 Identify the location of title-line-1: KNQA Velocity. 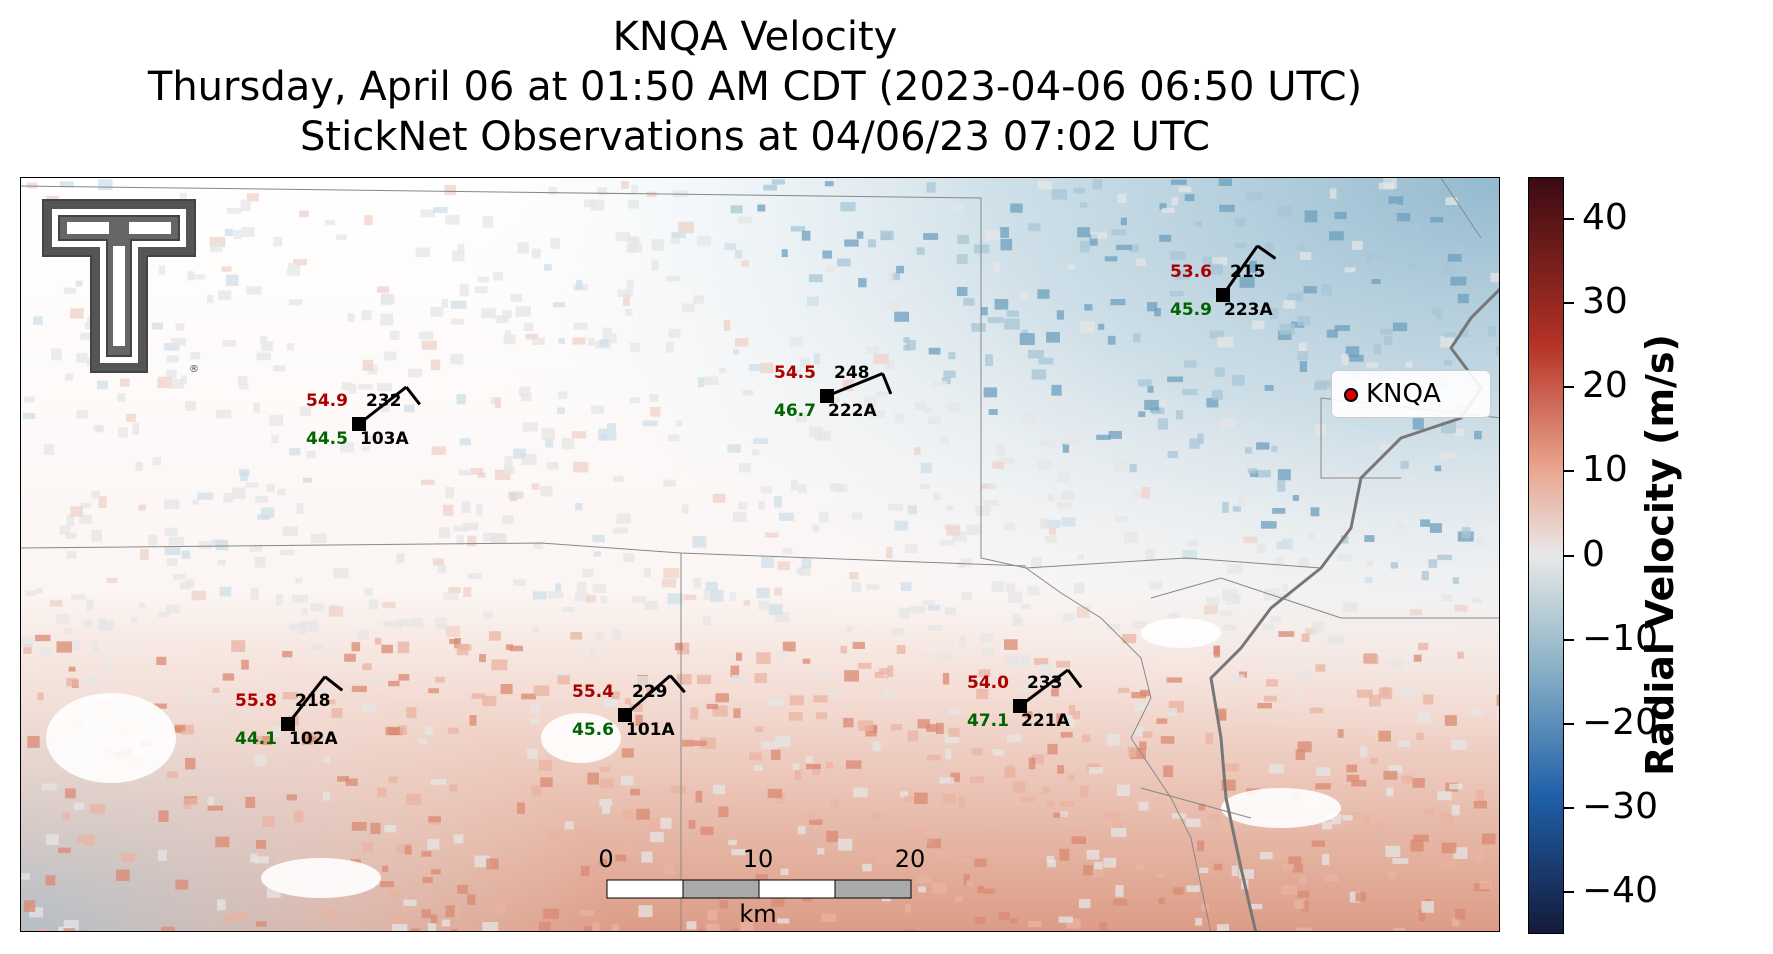
(755, 37).